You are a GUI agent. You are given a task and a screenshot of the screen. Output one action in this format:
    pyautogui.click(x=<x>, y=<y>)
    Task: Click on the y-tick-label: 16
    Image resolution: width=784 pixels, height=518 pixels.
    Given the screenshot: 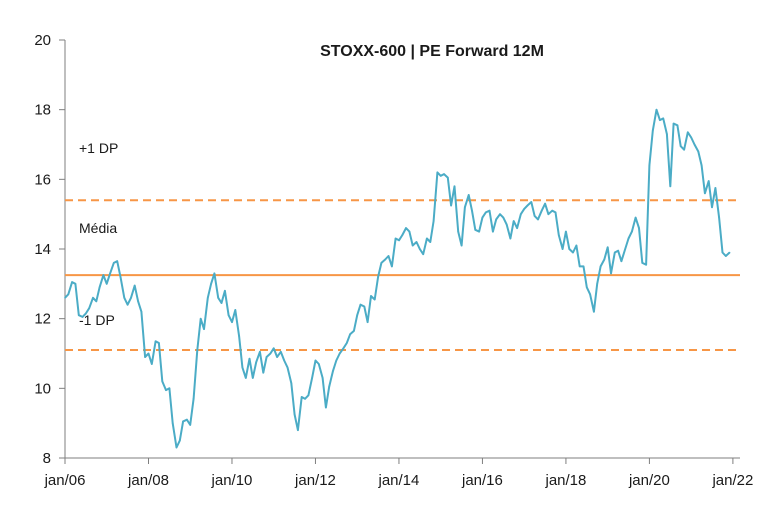 What is the action you would take?
    pyautogui.click(x=42, y=179)
    